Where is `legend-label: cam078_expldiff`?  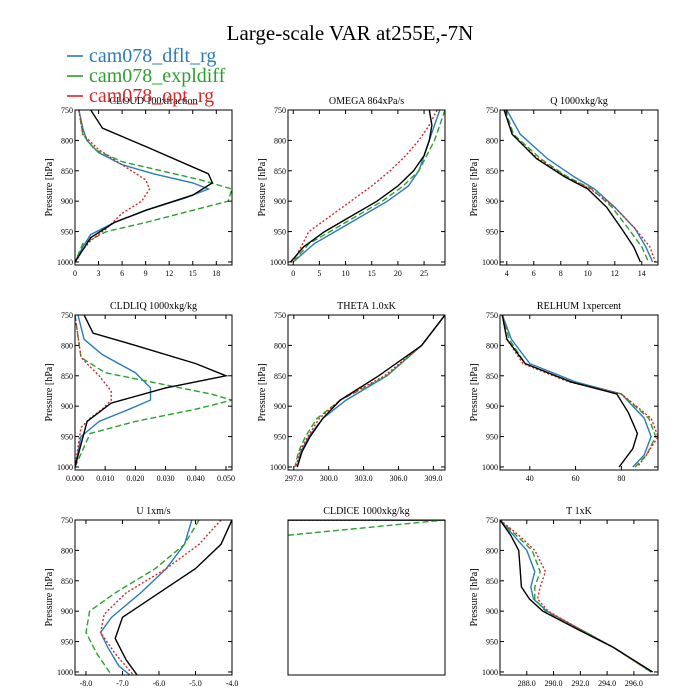
legend-label: cam078_expldiff is located at coordinates (157, 76).